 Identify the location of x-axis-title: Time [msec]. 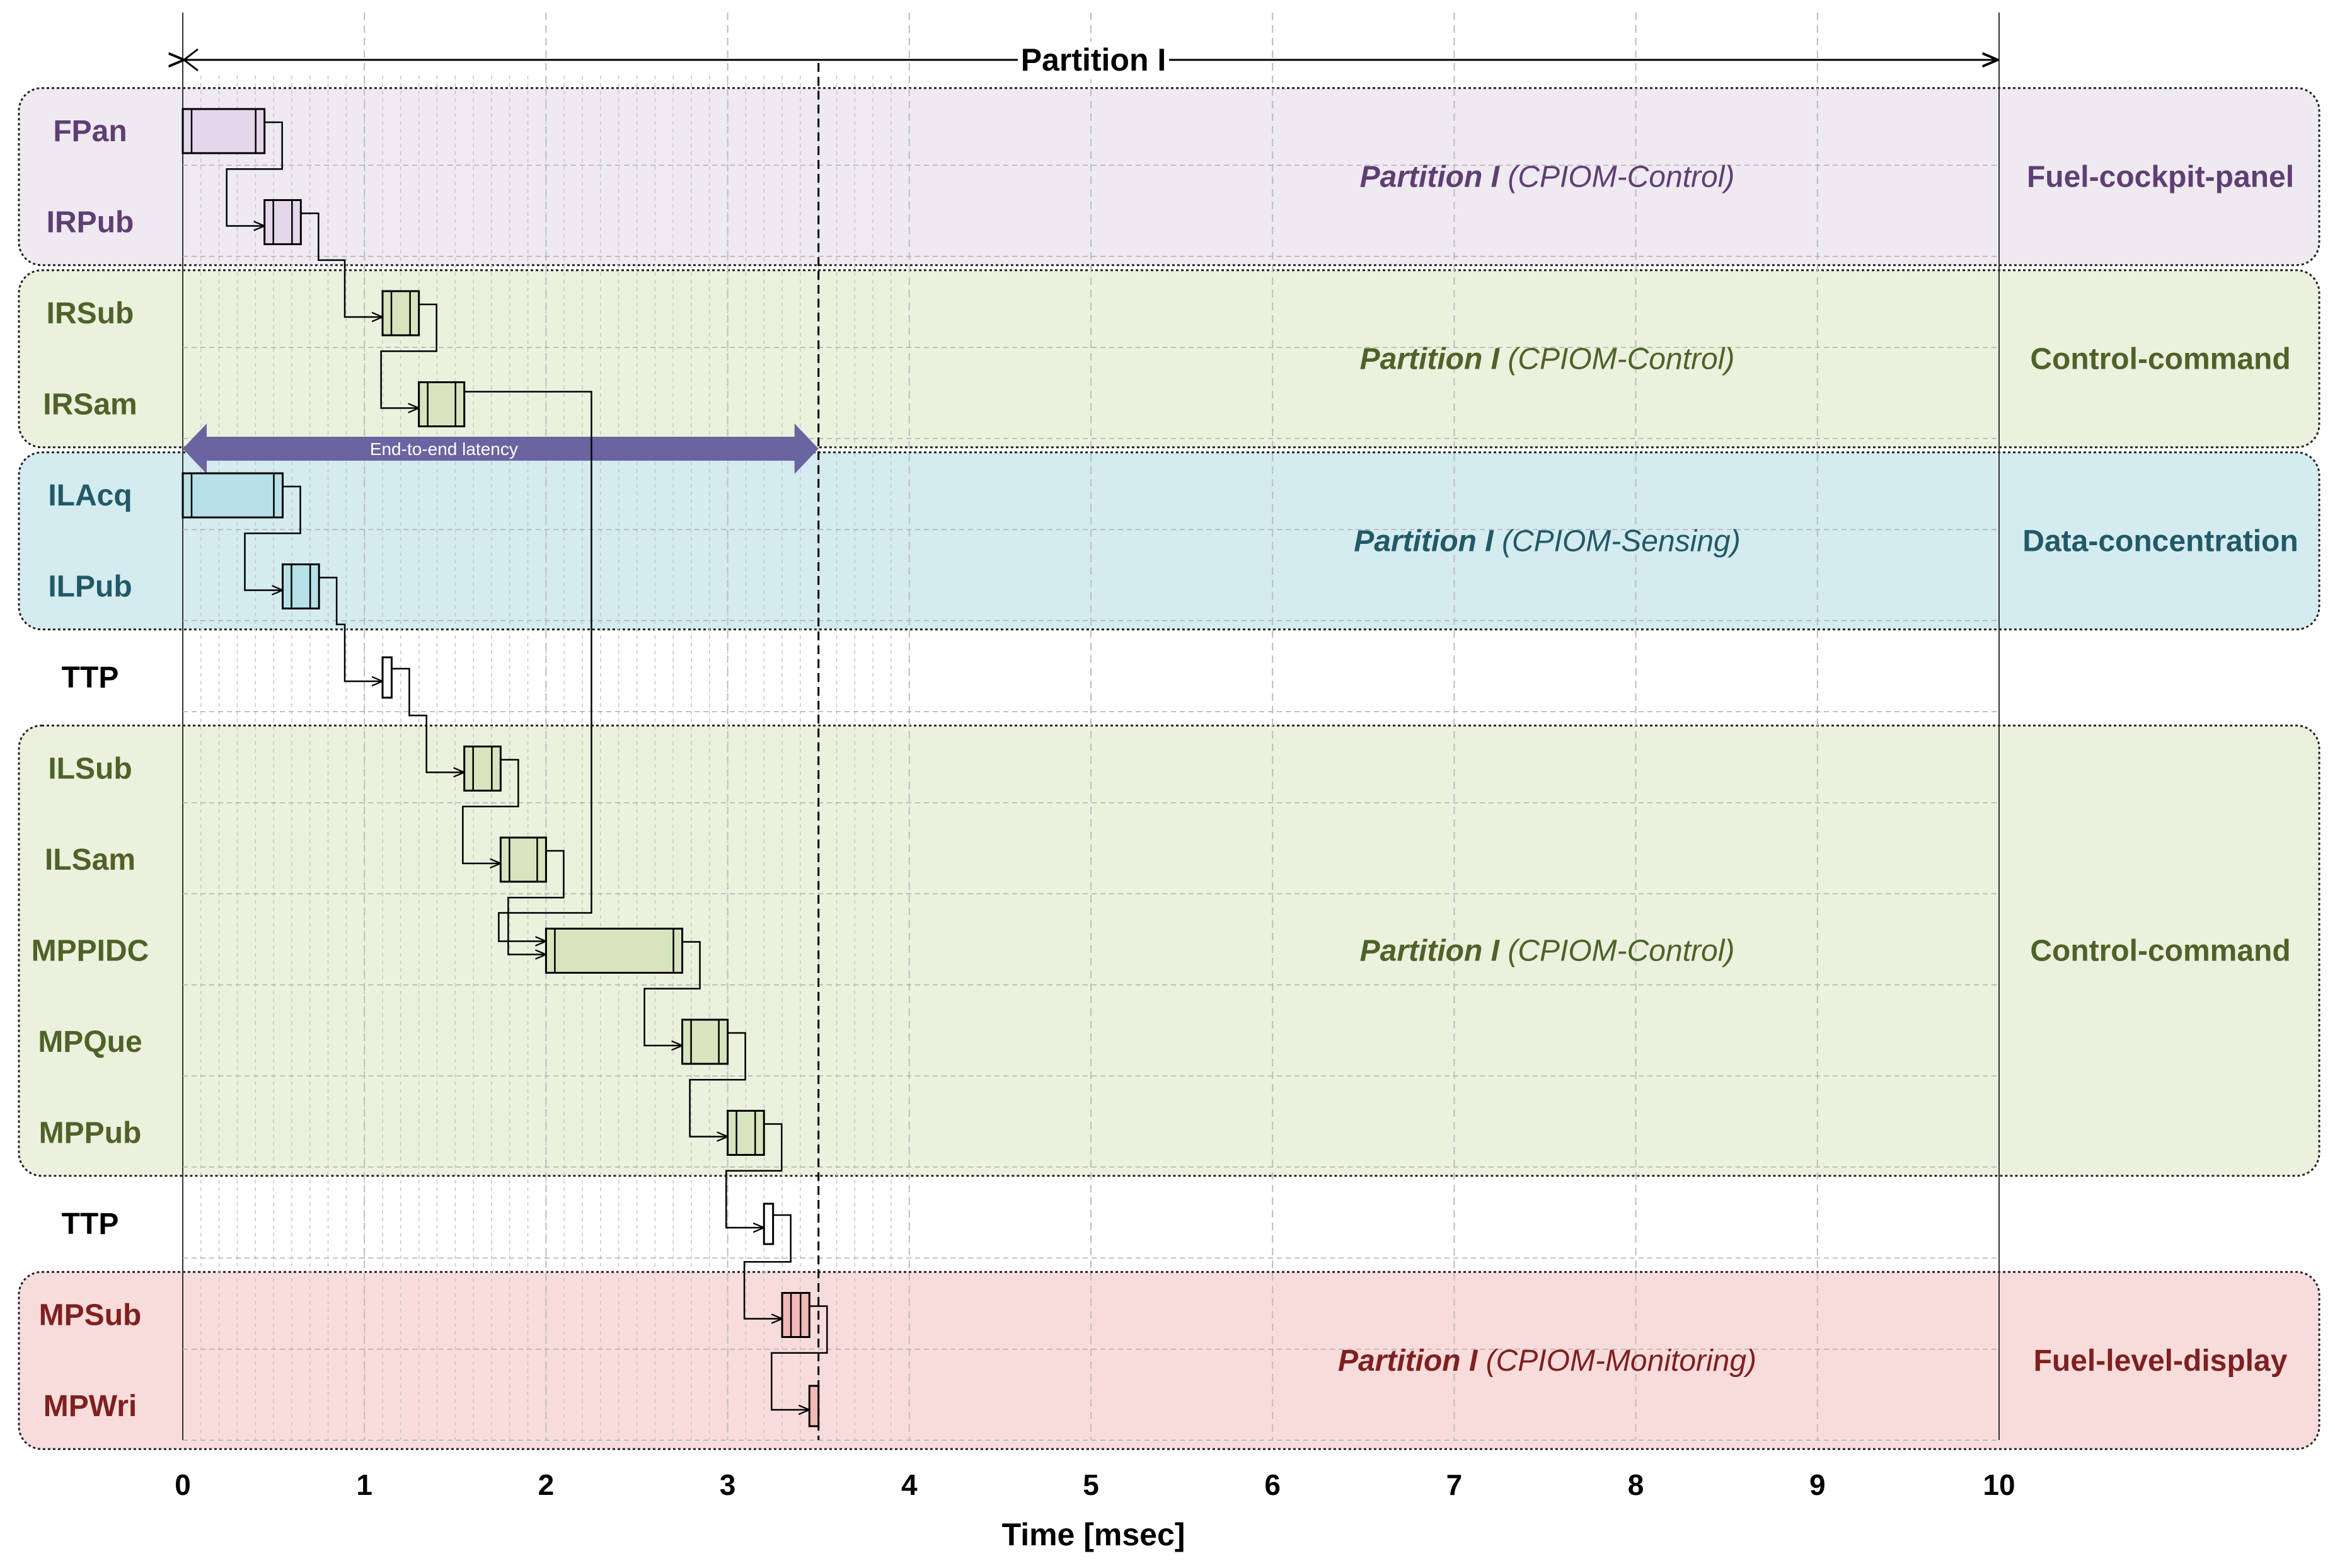
(1093, 1535).